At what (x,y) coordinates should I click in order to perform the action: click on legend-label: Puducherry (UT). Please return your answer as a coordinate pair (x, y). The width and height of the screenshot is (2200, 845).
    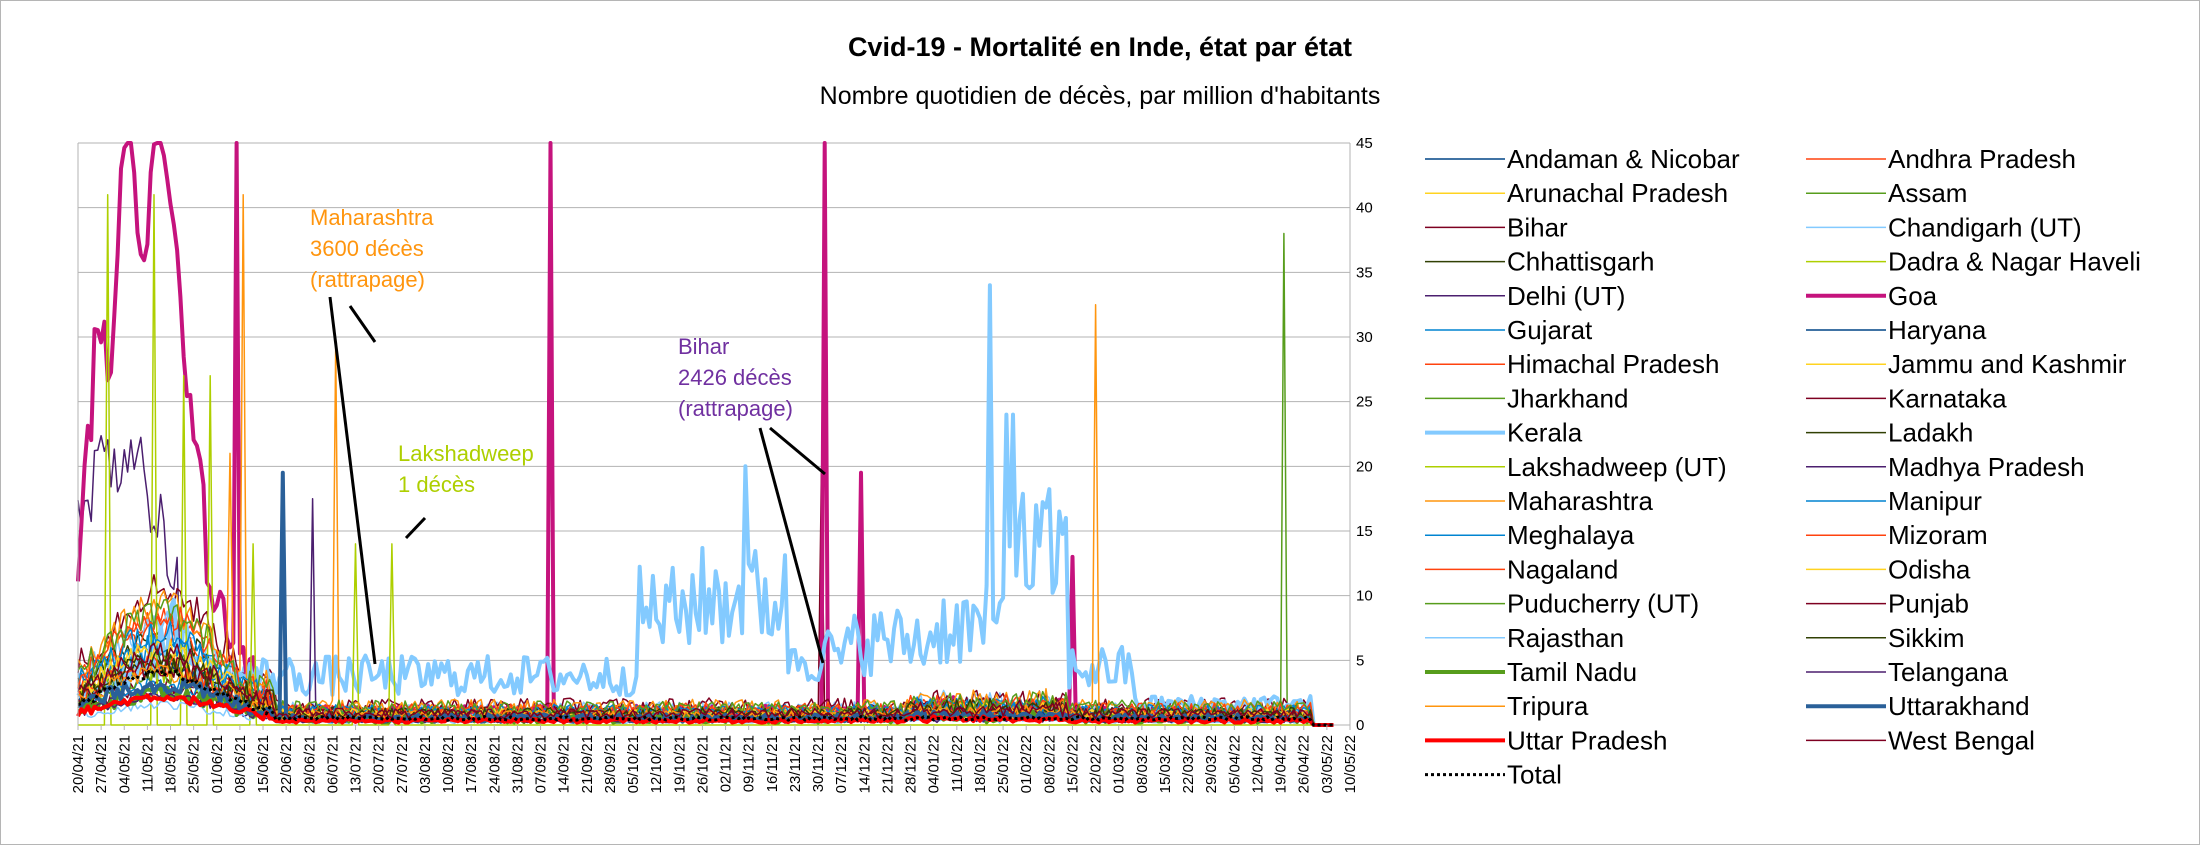
    Looking at the image, I should click on (1603, 604).